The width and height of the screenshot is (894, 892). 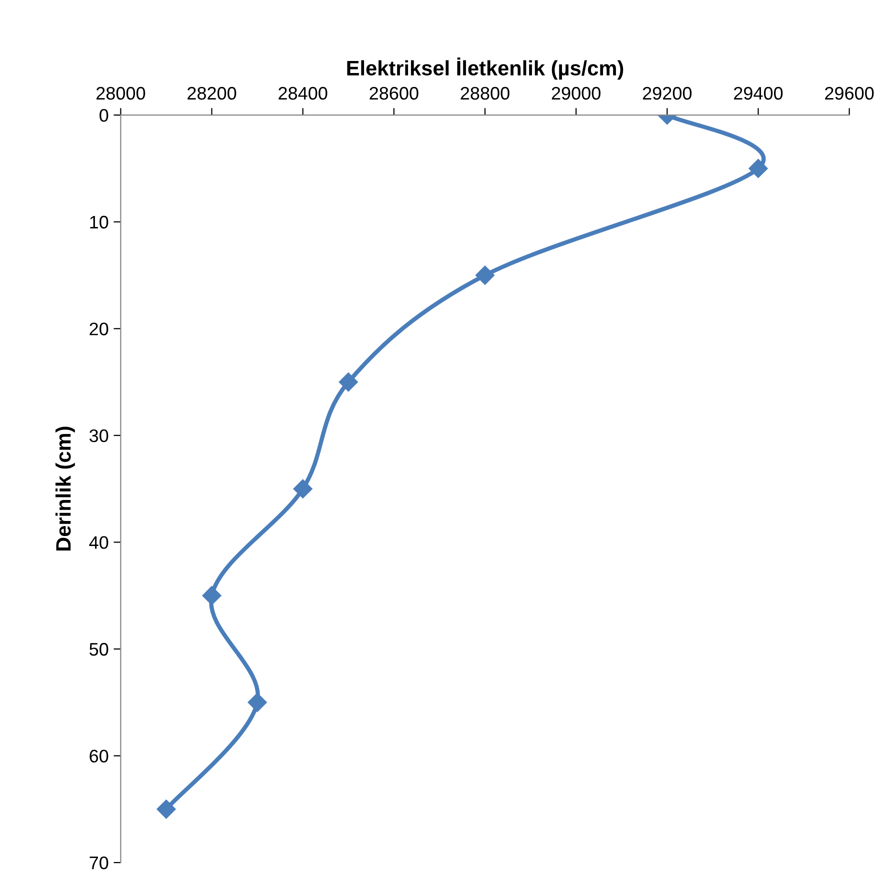 I want to click on y-tick-label: 20, so click(x=99, y=329).